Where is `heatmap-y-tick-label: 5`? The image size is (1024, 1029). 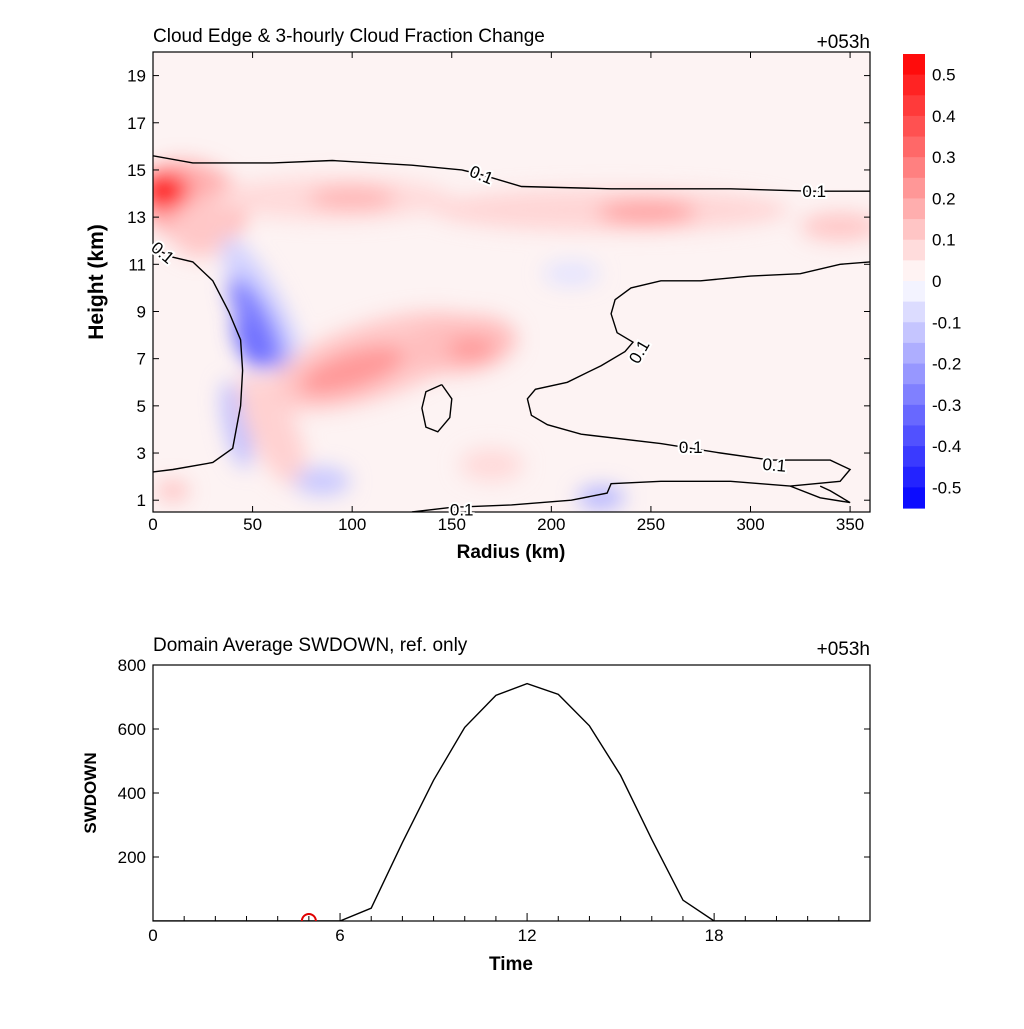 heatmap-y-tick-label: 5 is located at coordinates (141, 406).